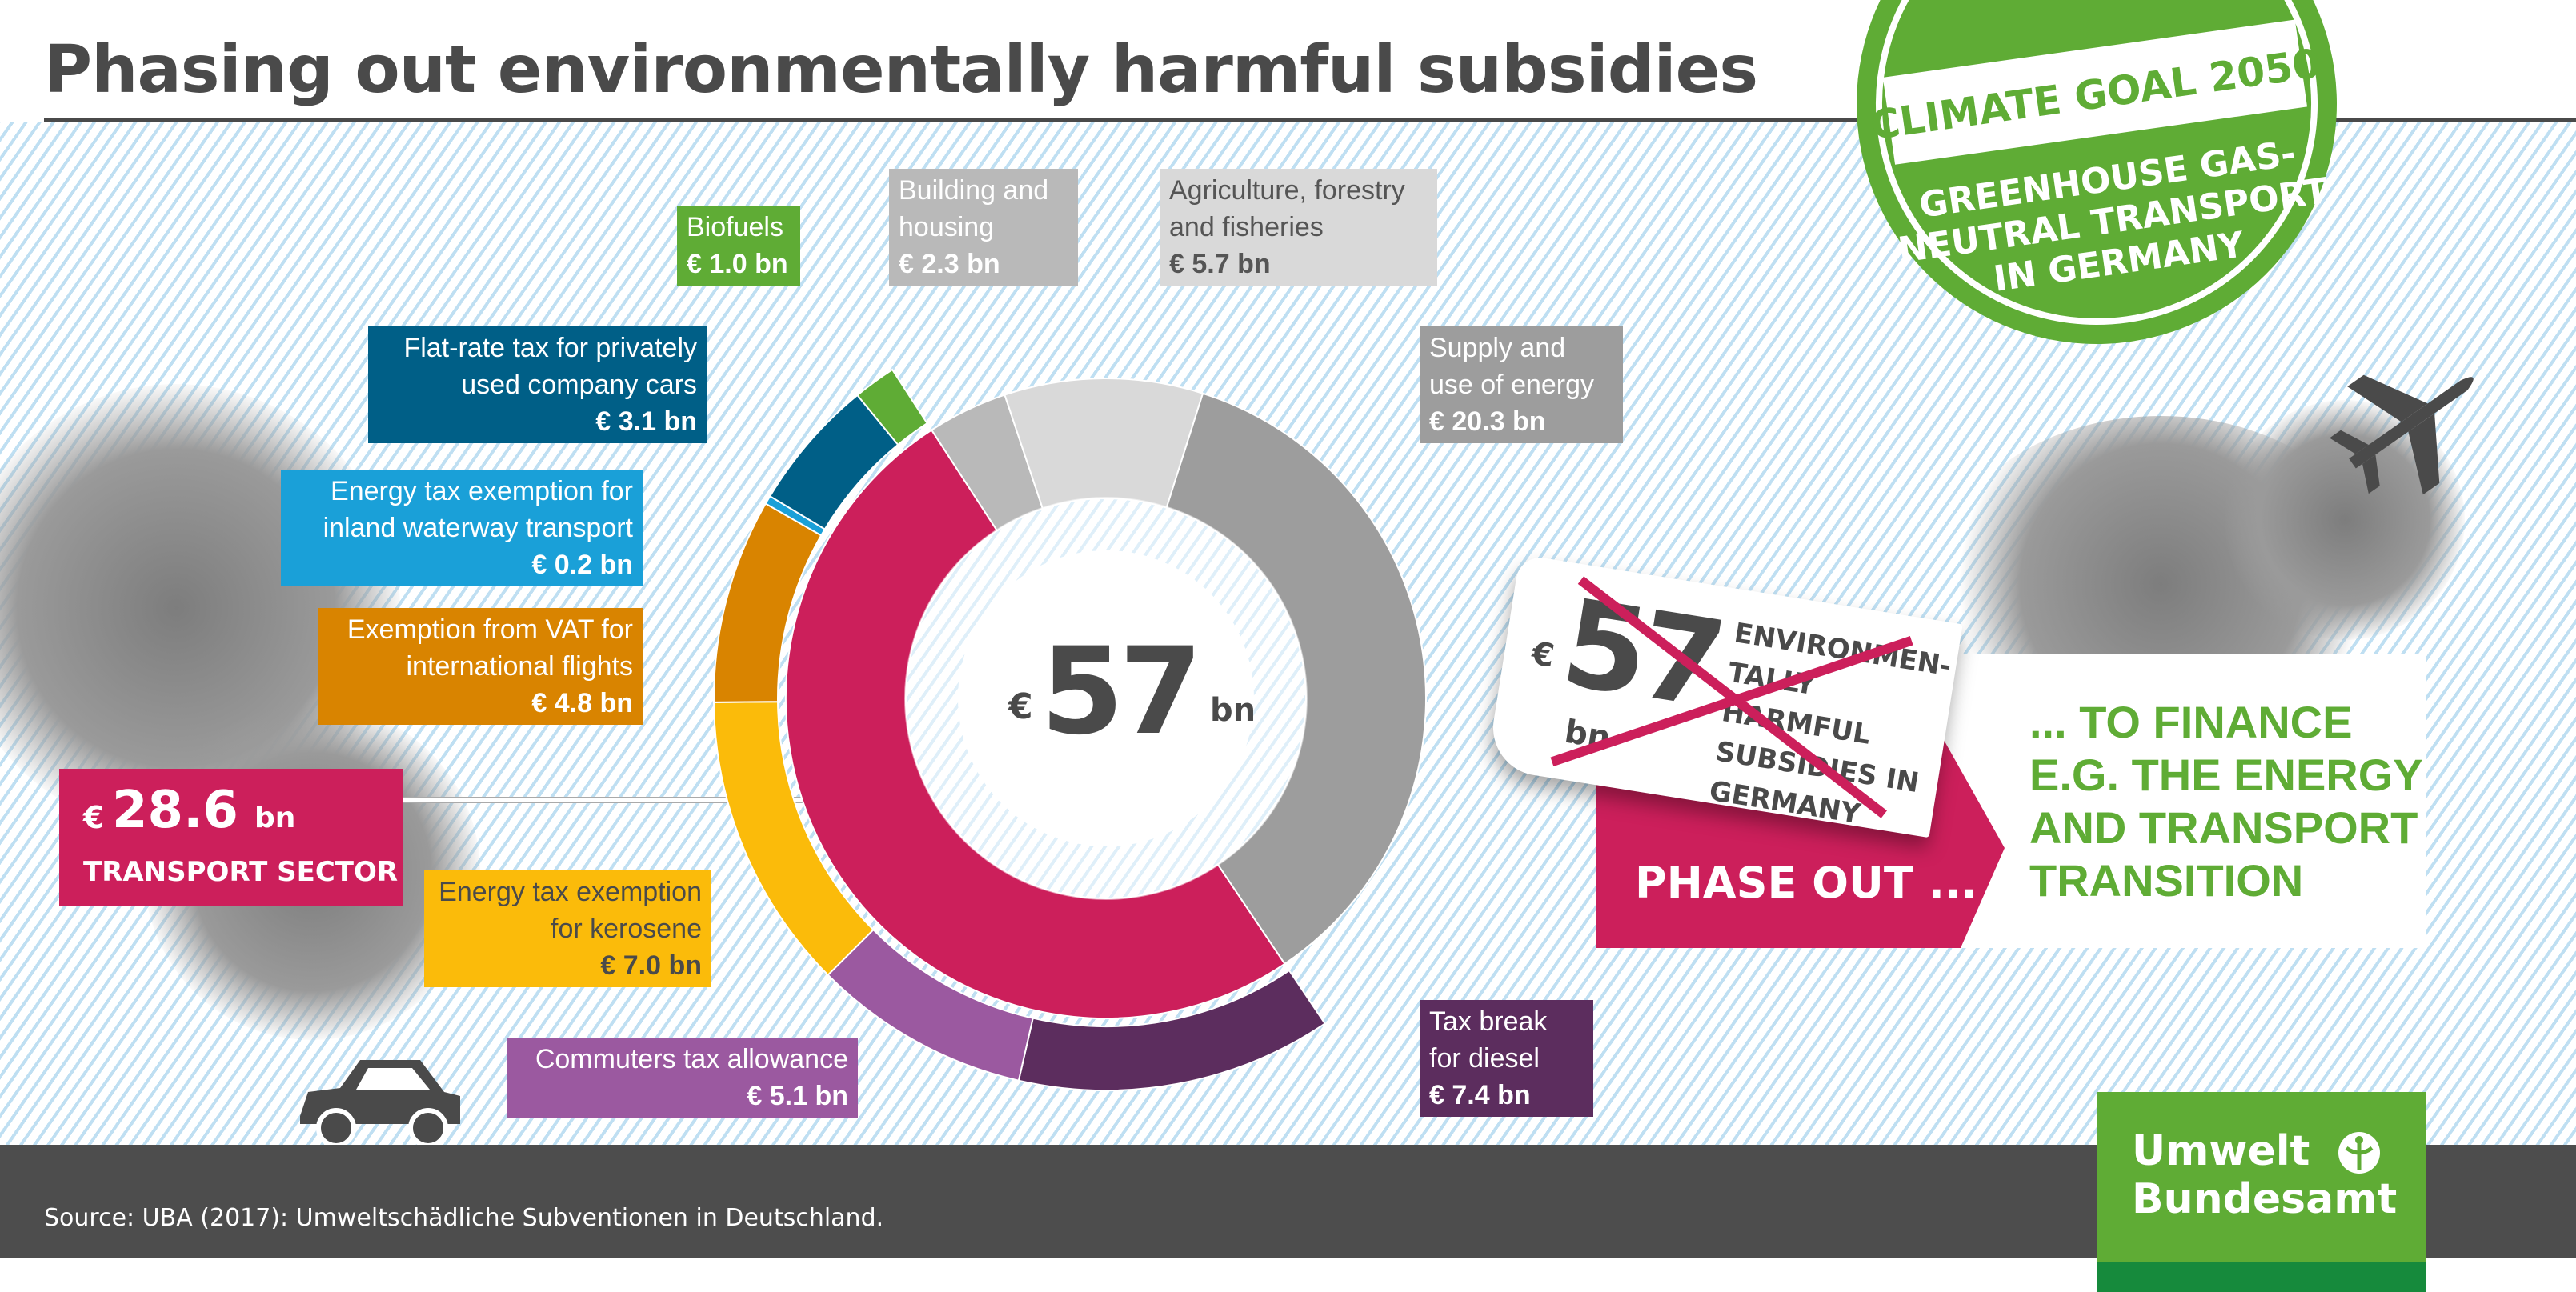 The image size is (2576, 1292). I want to click on transport-currency: €, so click(94, 817).